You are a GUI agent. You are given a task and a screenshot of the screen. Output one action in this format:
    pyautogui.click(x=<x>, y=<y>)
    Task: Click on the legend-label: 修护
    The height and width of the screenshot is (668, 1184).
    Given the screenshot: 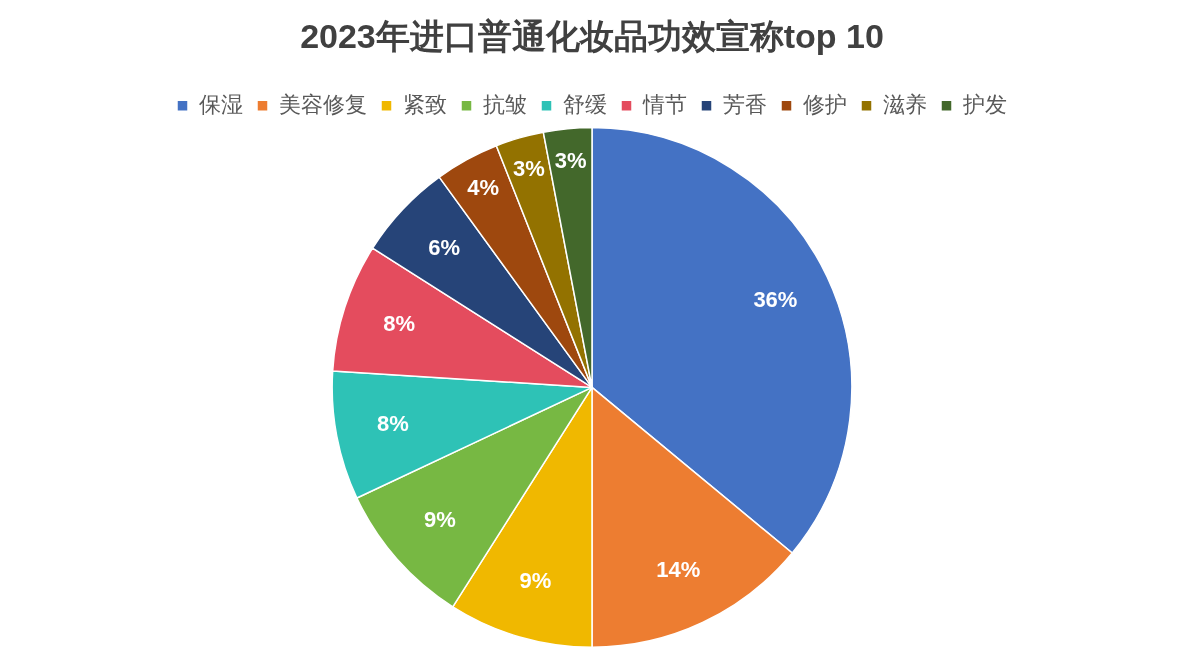 What is the action you would take?
    pyautogui.click(x=825, y=104)
    